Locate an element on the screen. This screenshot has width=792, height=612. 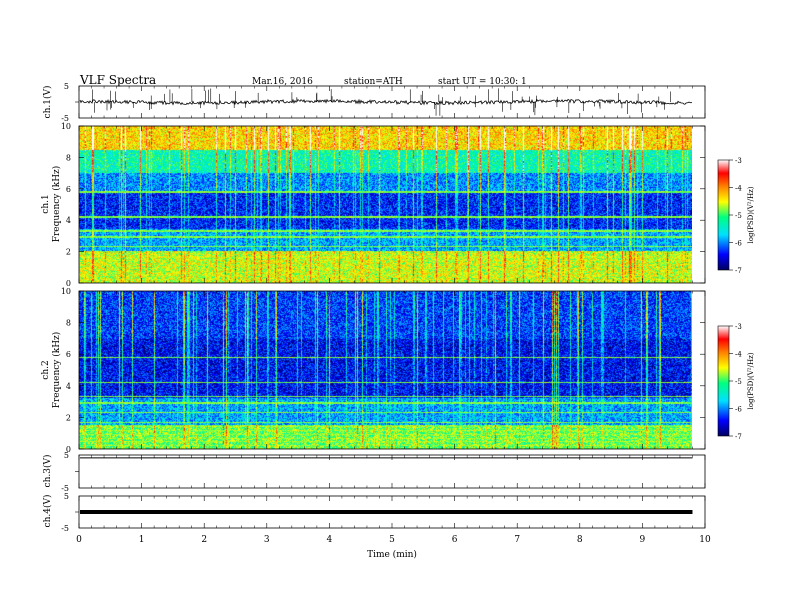
ch1-channel-label: ch.1 is located at coordinates (46, 203).